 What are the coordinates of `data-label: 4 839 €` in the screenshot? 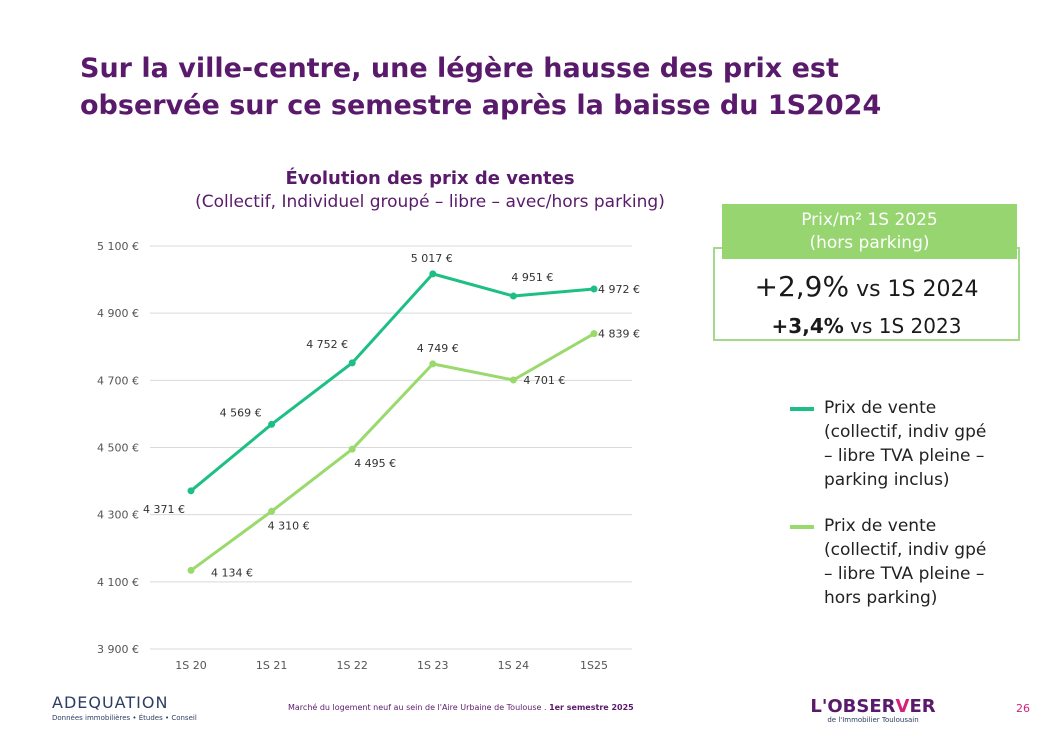 It's located at (619, 334).